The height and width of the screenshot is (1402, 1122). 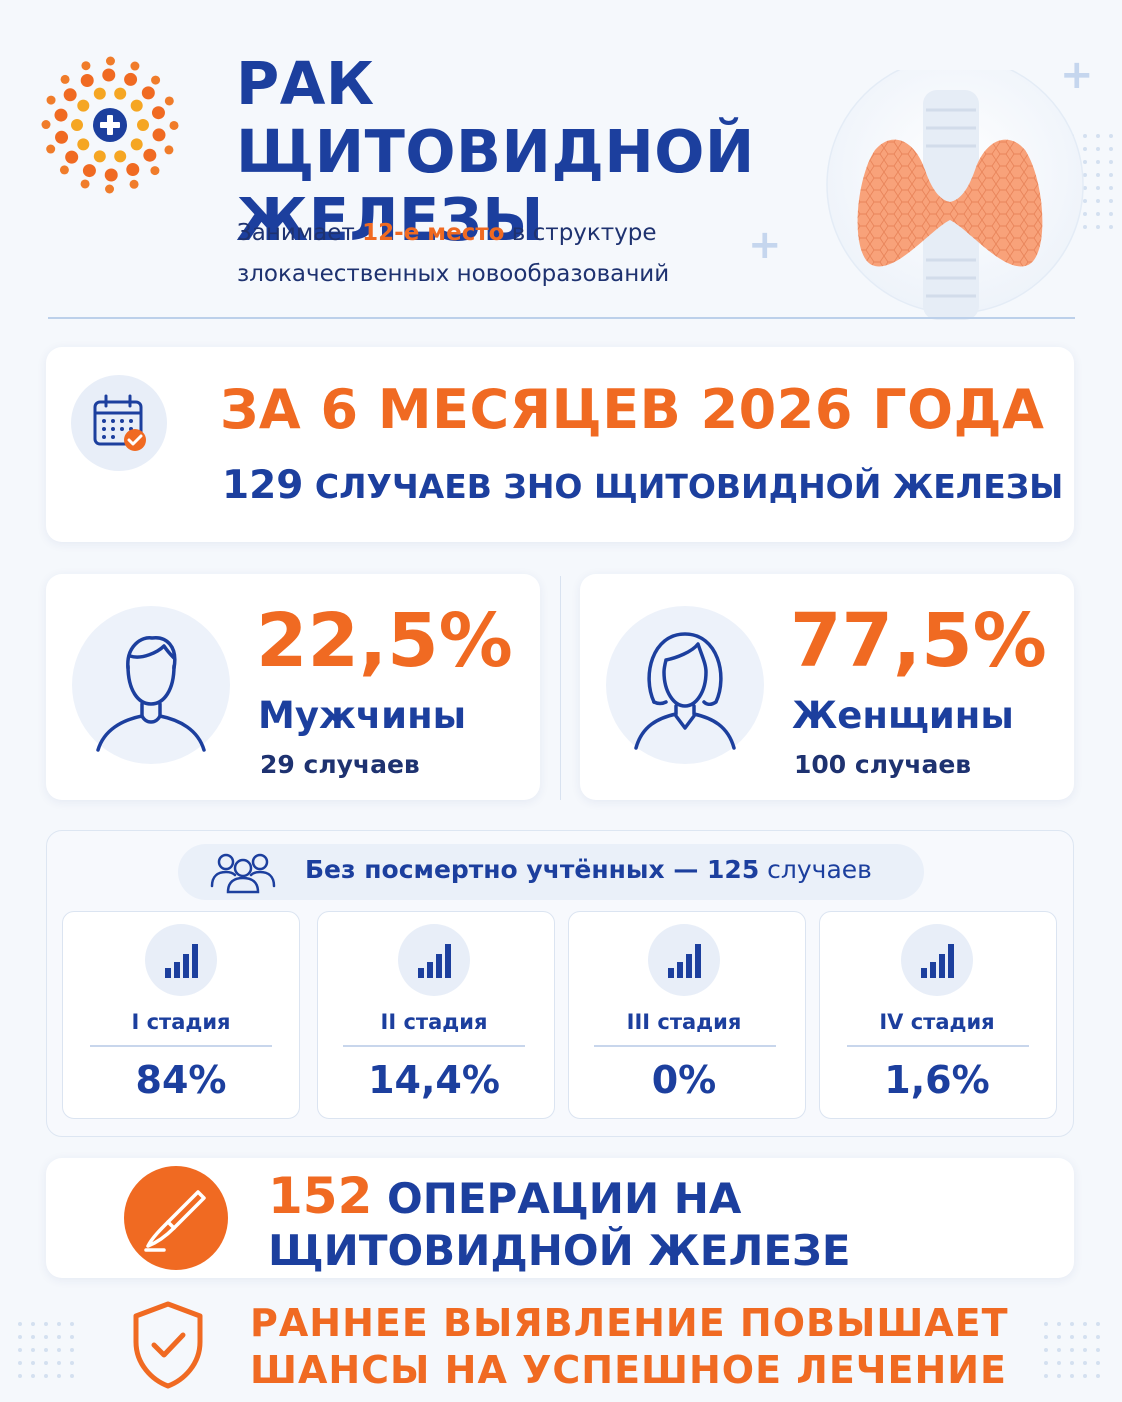 What do you see at coordinates (434, 1080) in the screenshot?
I see `stage-value: 14,4%` at bounding box center [434, 1080].